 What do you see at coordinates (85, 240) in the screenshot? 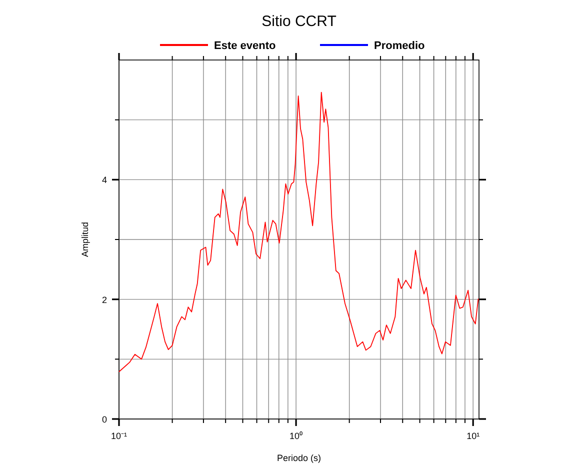
I see `y-axis-title: Amplitud` at bounding box center [85, 240].